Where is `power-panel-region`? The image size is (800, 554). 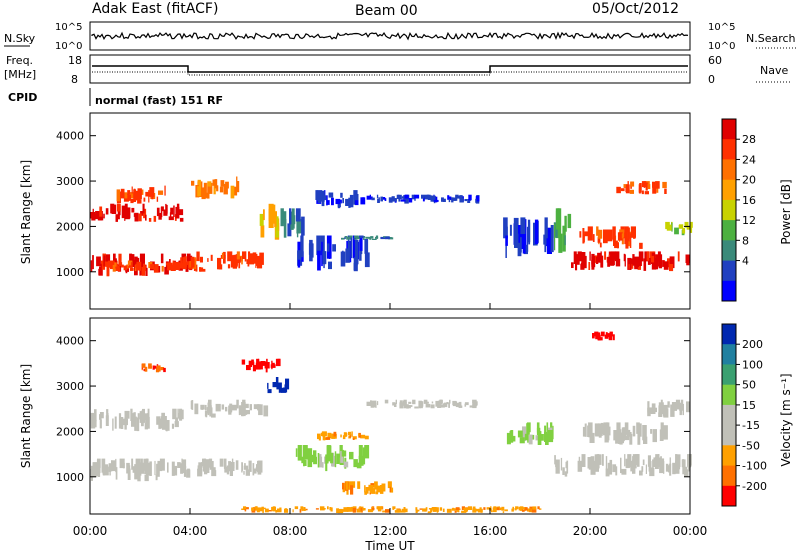
power-panel-region is located at coordinates (340, 199).